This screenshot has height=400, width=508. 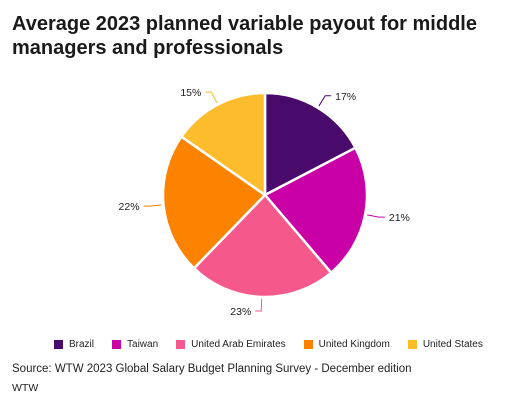 What do you see at coordinates (452, 344) in the screenshot?
I see `legend-label: United States` at bounding box center [452, 344].